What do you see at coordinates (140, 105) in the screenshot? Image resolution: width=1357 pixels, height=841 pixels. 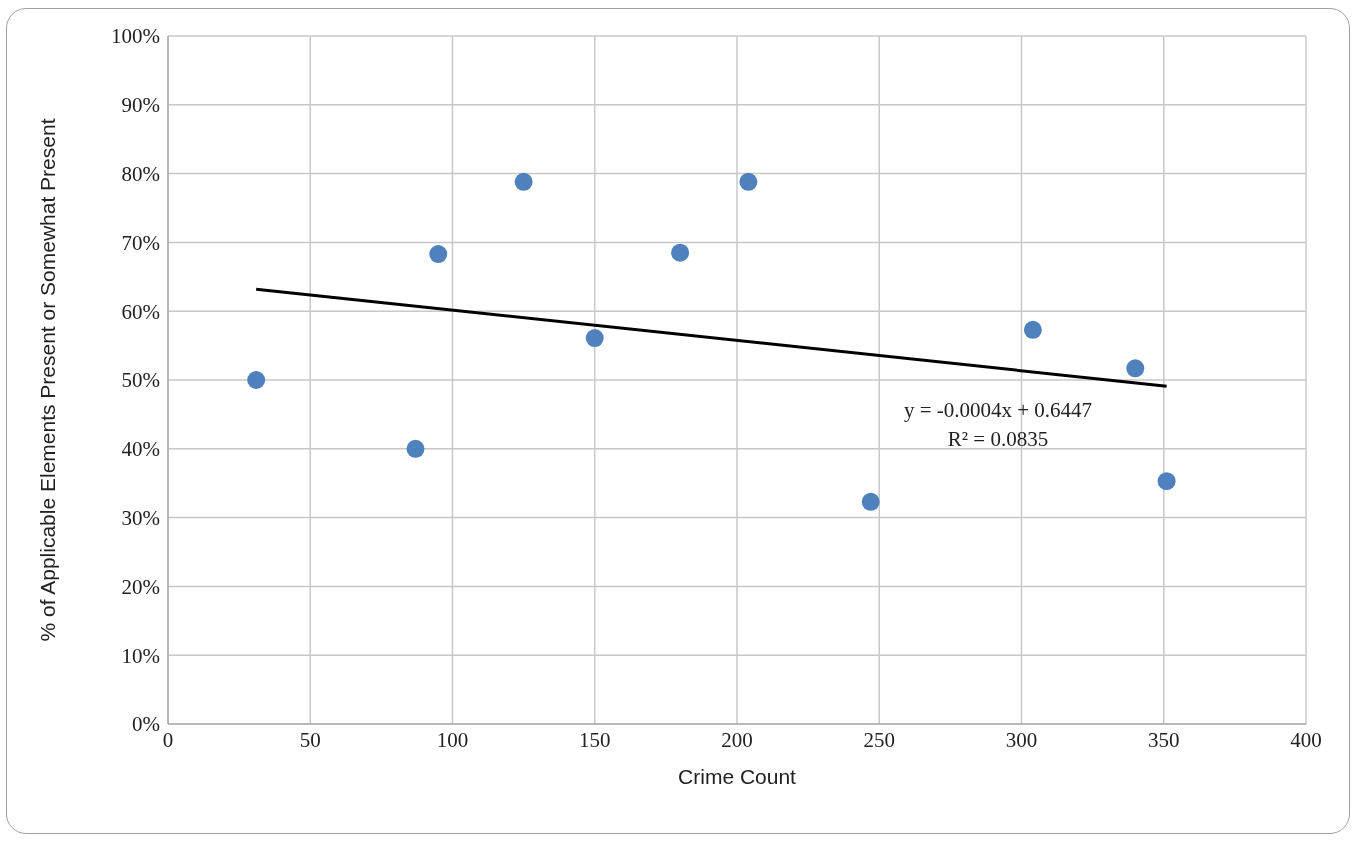 I see `y-tick-label: 90%` at bounding box center [140, 105].